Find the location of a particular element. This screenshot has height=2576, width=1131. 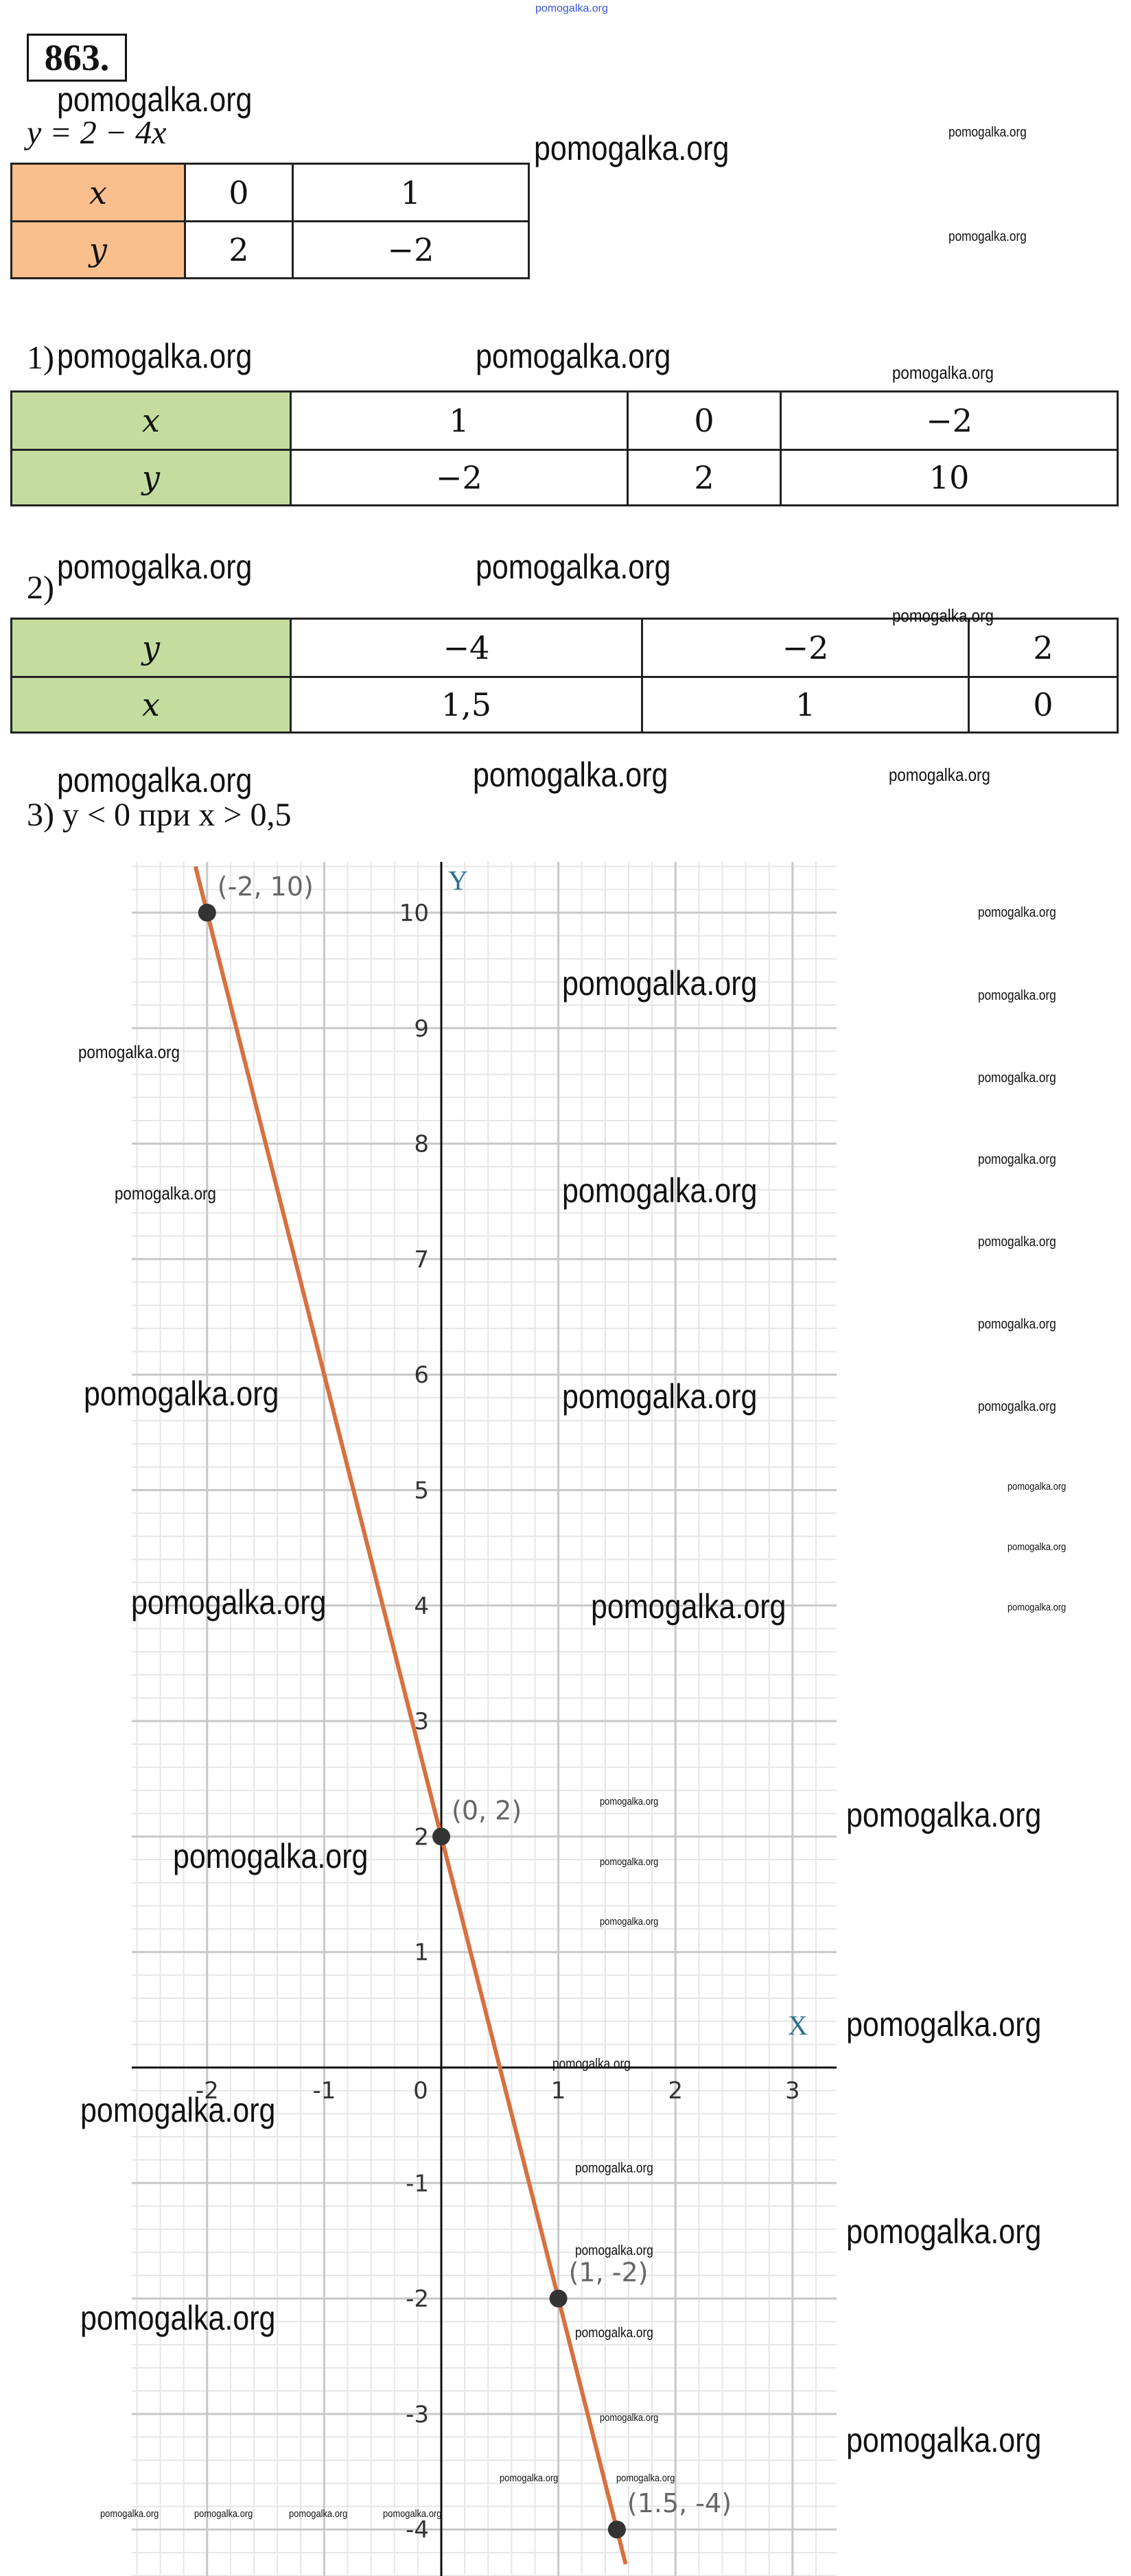

x-tick-label: 2 is located at coordinates (675, 2091).